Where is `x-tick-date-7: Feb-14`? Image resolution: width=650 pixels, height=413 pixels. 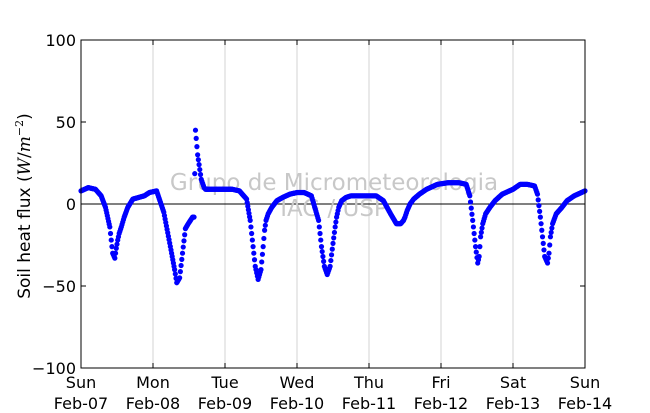
x-tick-date-7: Feb-14 is located at coordinates (585, 401).